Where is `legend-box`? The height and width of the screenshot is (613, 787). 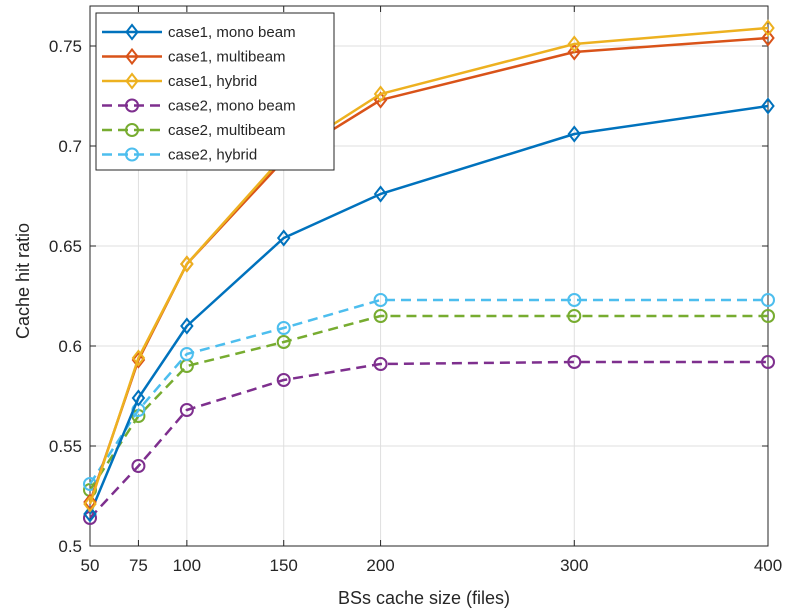 legend-box is located at coordinates (215, 91).